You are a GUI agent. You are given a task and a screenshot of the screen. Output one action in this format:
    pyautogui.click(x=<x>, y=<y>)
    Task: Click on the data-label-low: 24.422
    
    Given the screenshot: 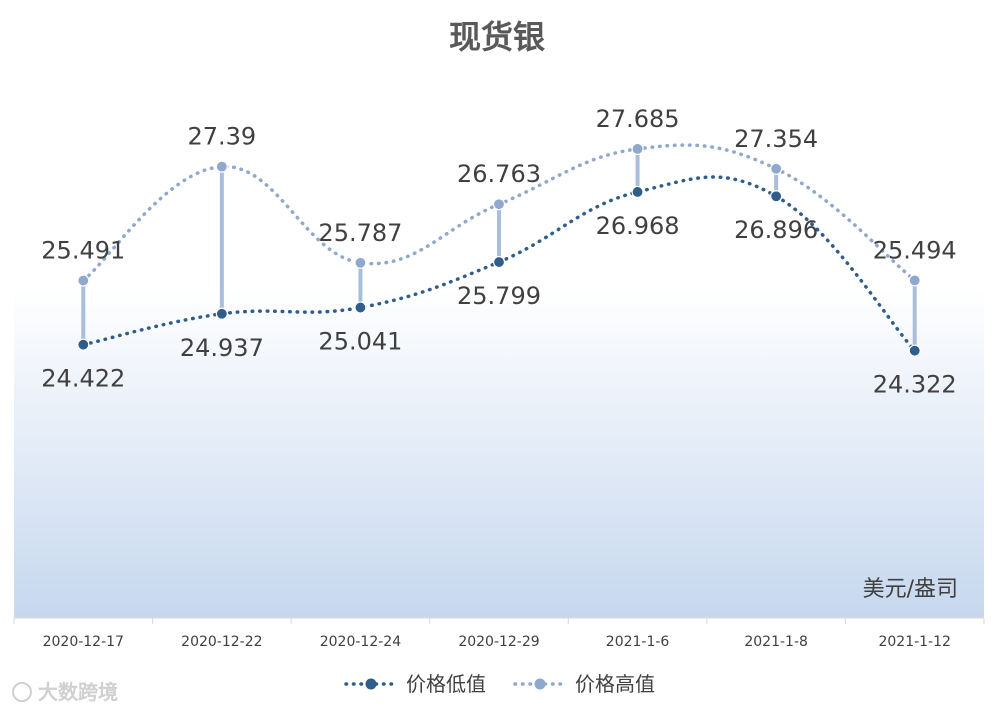 What is the action you would take?
    pyautogui.click(x=83, y=379)
    